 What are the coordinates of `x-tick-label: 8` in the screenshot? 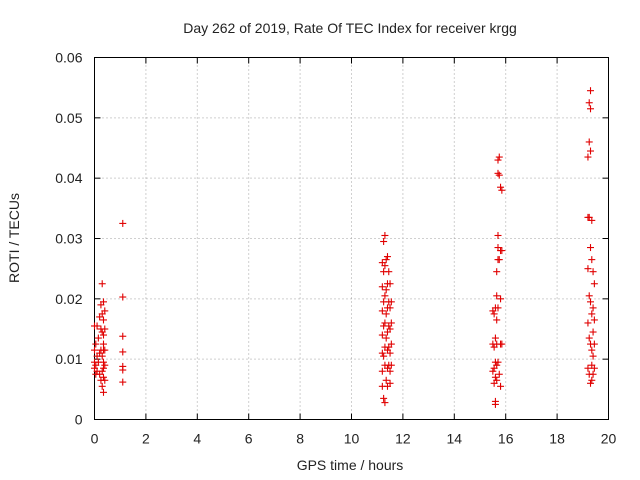 It's located at (300, 439).